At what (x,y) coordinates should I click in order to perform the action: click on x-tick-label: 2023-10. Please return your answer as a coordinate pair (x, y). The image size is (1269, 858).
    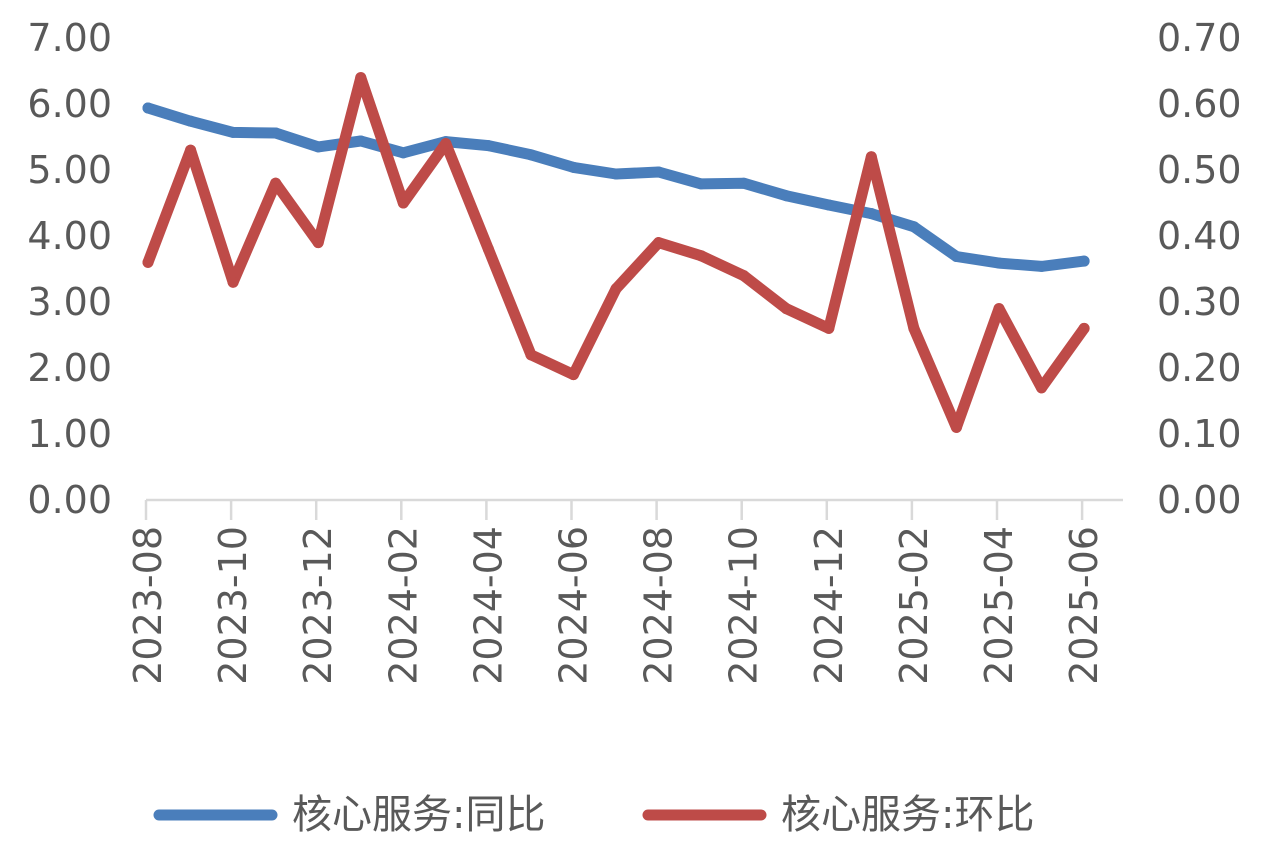
    Looking at the image, I should click on (233, 605).